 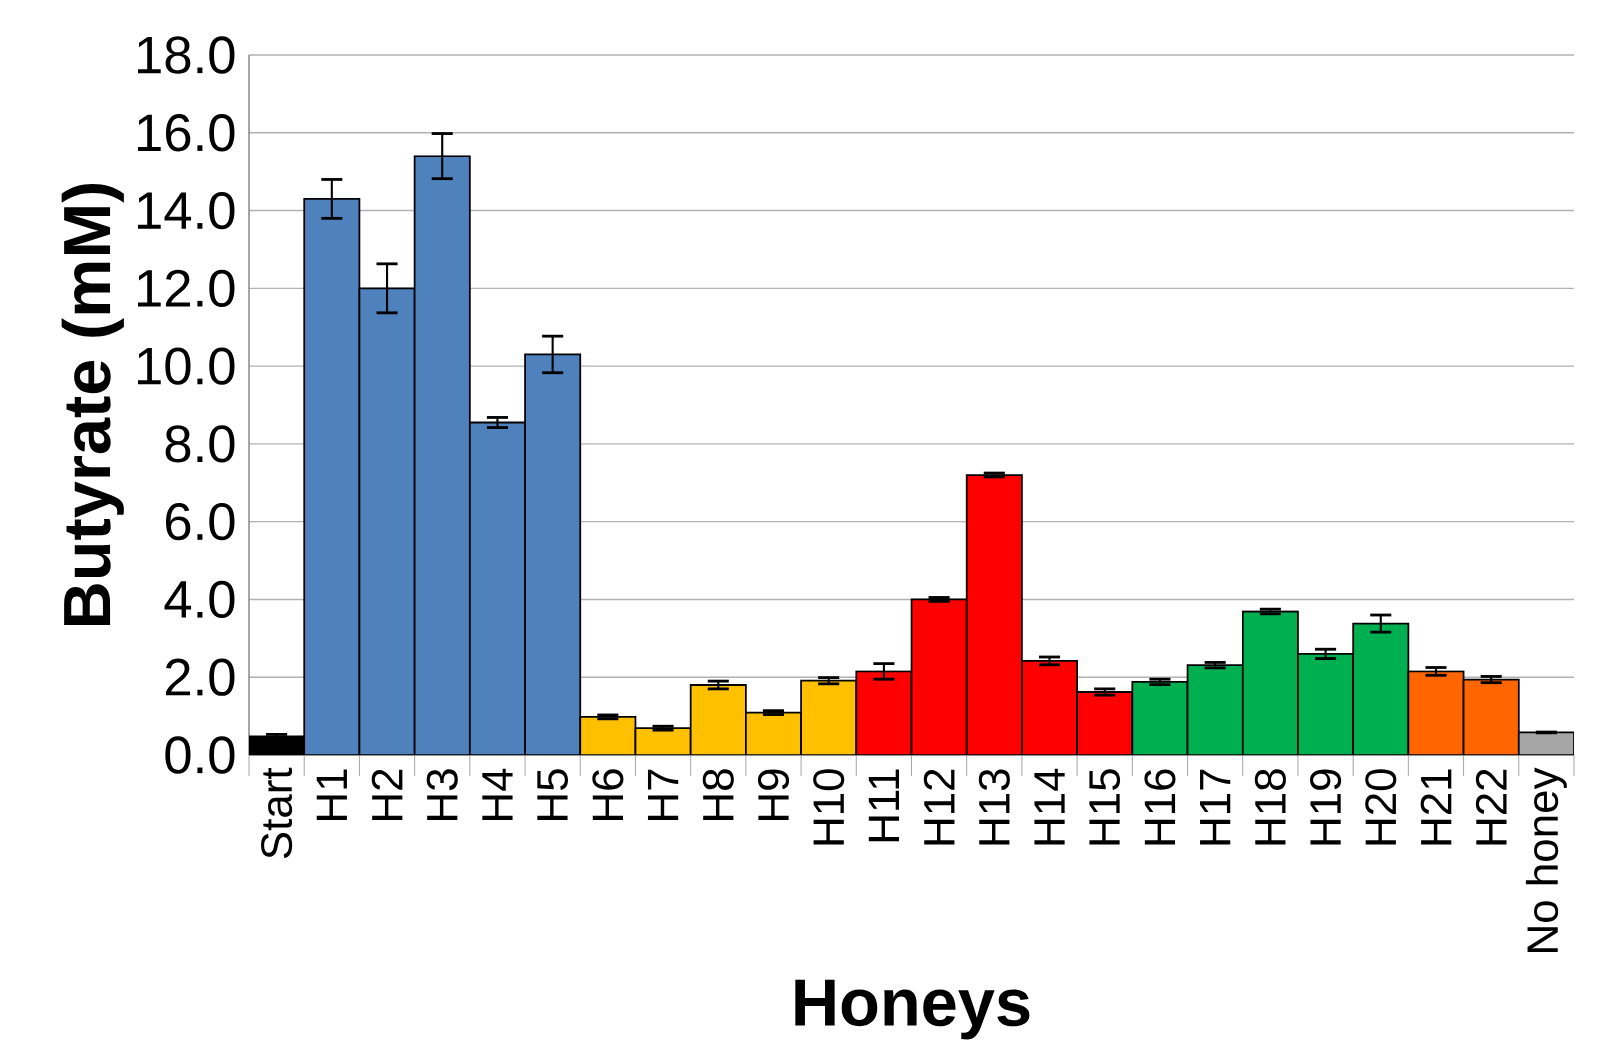 What do you see at coordinates (1546, 859) in the screenshot?
I see `x-tick-label: No honey` at bounding box center [1546, 859].